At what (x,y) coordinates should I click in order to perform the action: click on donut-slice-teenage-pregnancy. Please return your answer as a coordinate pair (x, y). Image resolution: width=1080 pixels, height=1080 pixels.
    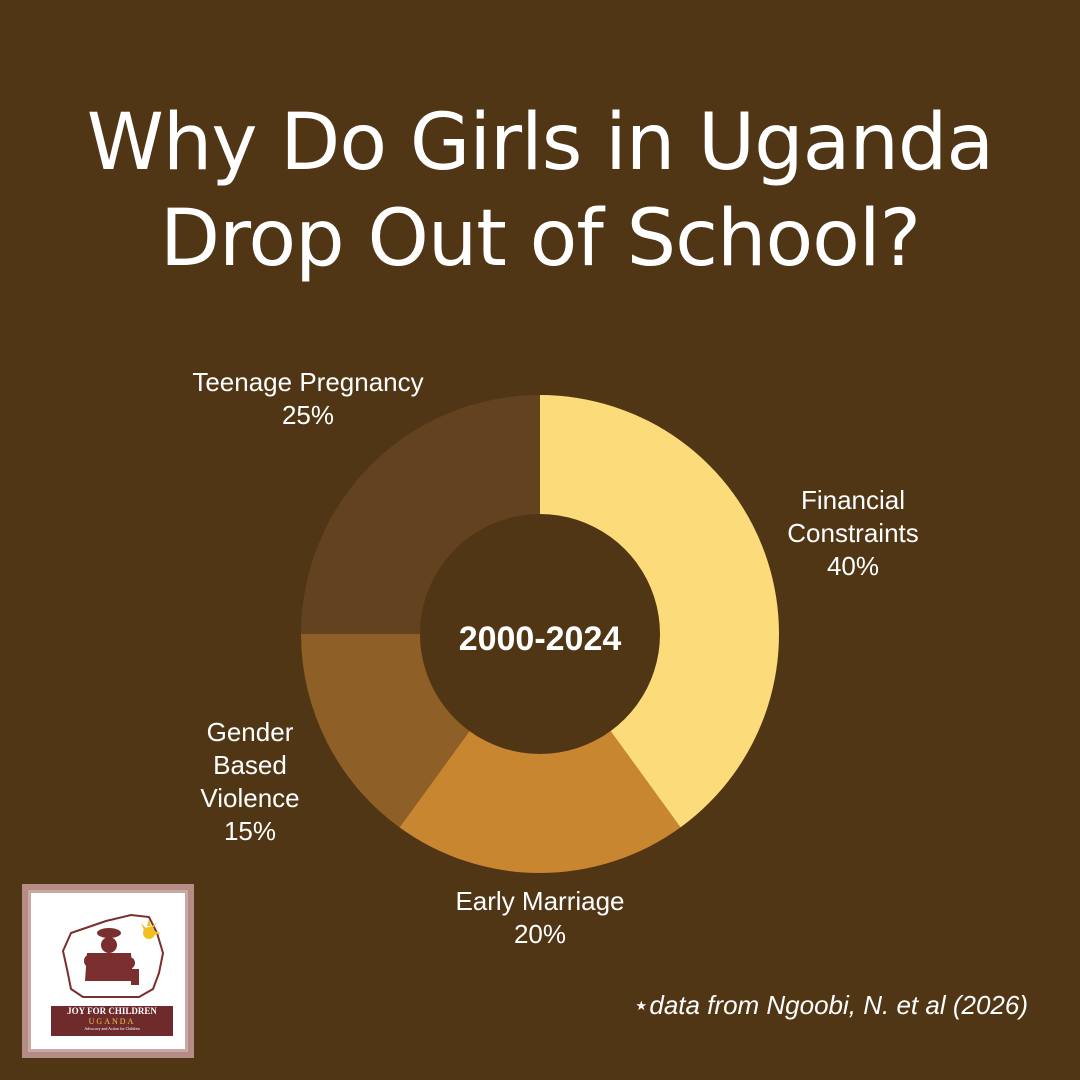
    Looking at the image, I should click on (420, 514).